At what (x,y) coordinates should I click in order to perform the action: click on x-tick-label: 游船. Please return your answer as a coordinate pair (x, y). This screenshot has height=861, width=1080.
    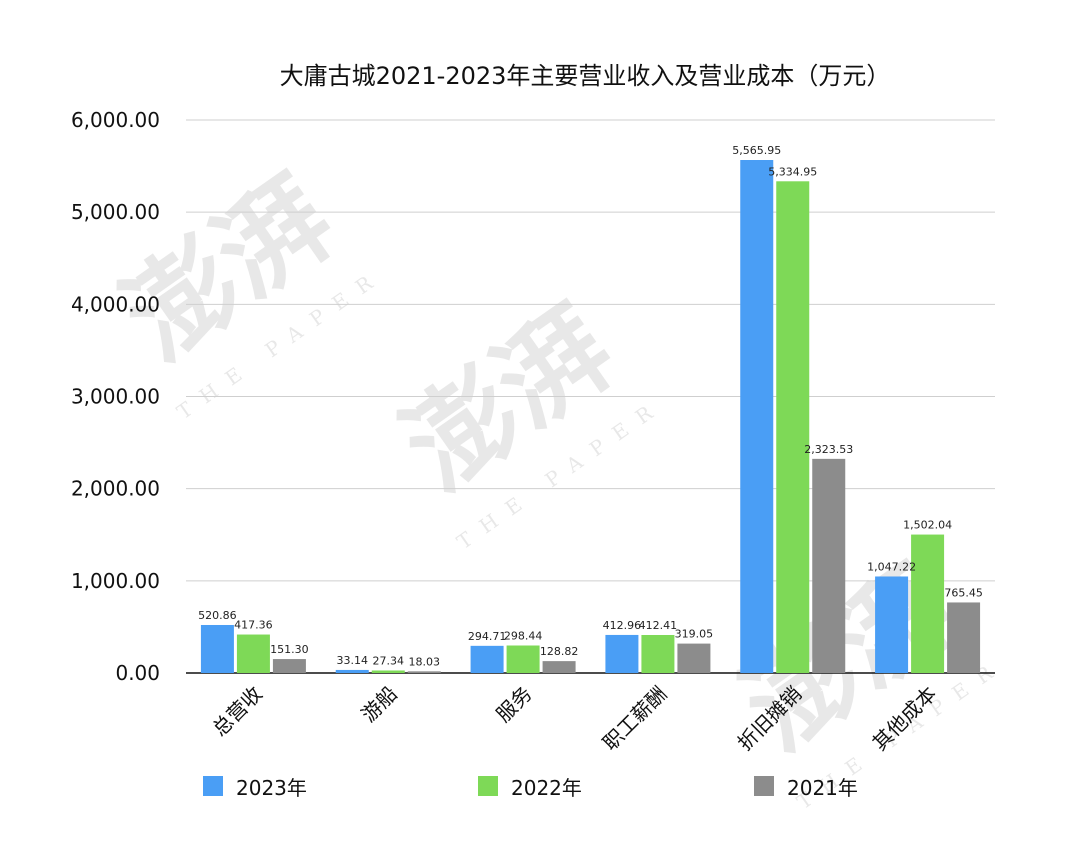
    Looking at the image, I should click on (379, 704).